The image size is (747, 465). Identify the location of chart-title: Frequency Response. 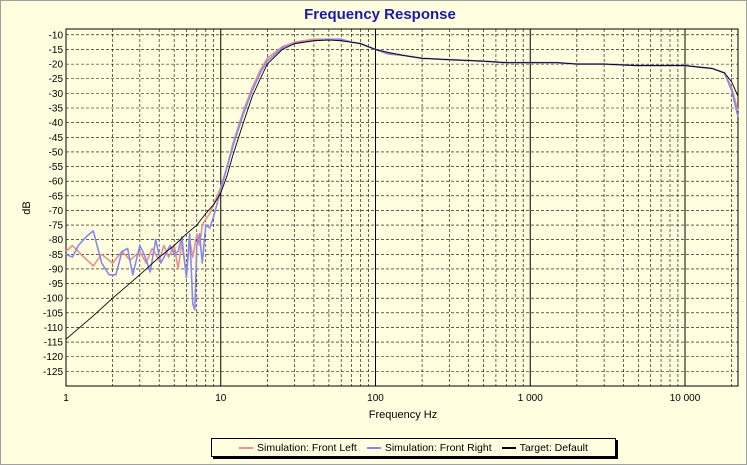
(380, 14).